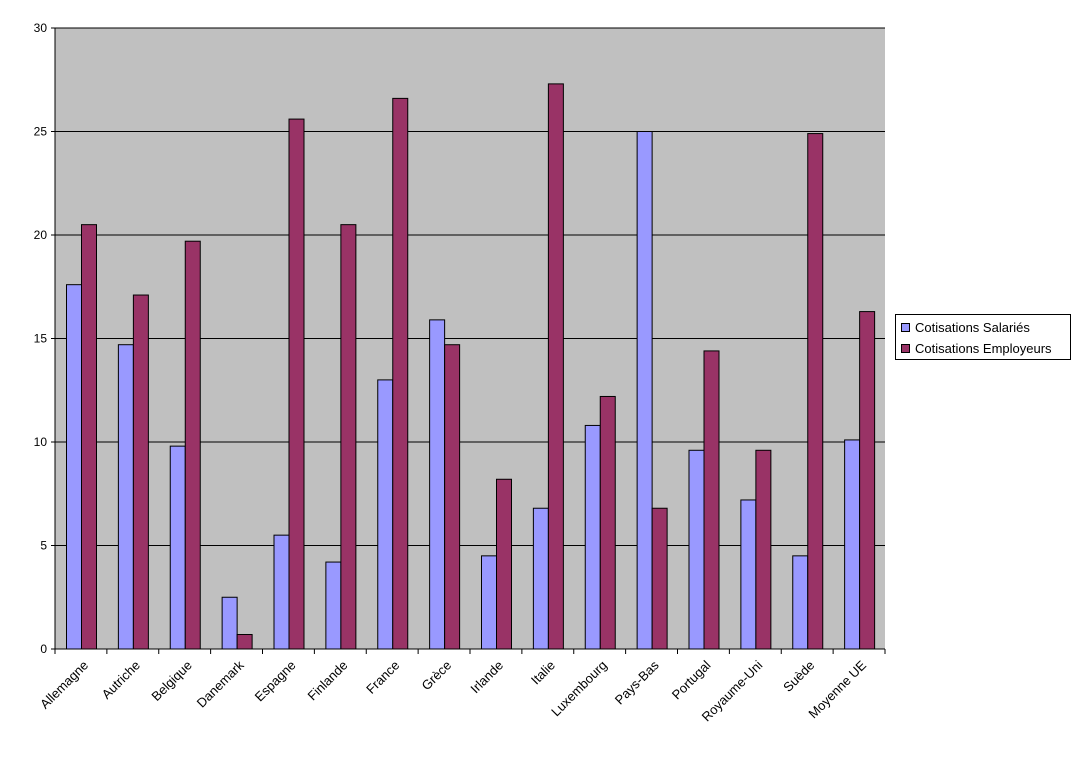 The height and width of the screenshot is (757, 1082). Describe the element at coordinates (328, 681) in the screenshot. I see `x-tick-label: Finlande` at that location.